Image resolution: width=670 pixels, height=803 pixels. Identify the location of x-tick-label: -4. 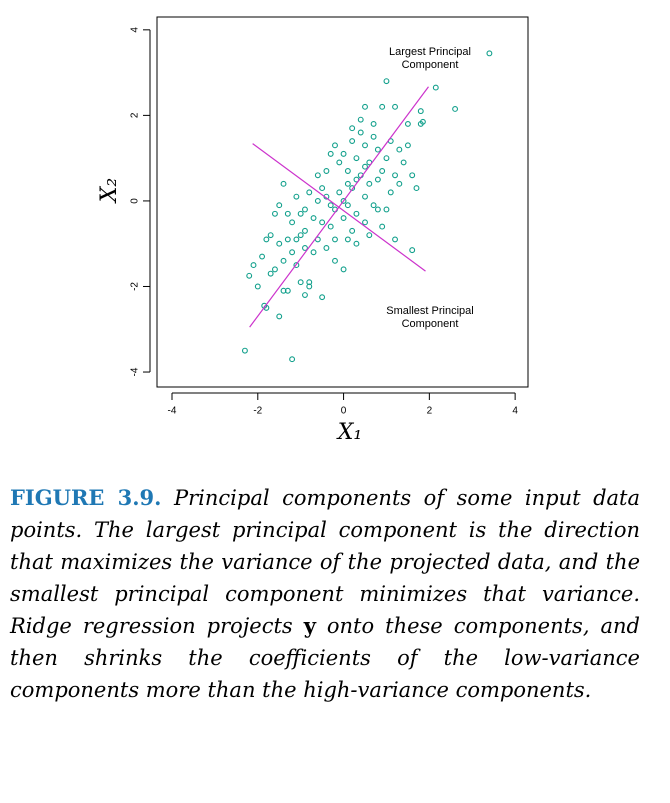
(172, 411).